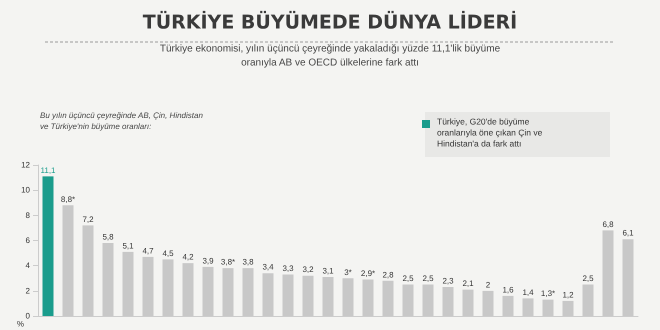 The image size is (660, 330). Describe the element at coordinates (348, 272) in the screenshot. I see `data-label: 3*` at that location.